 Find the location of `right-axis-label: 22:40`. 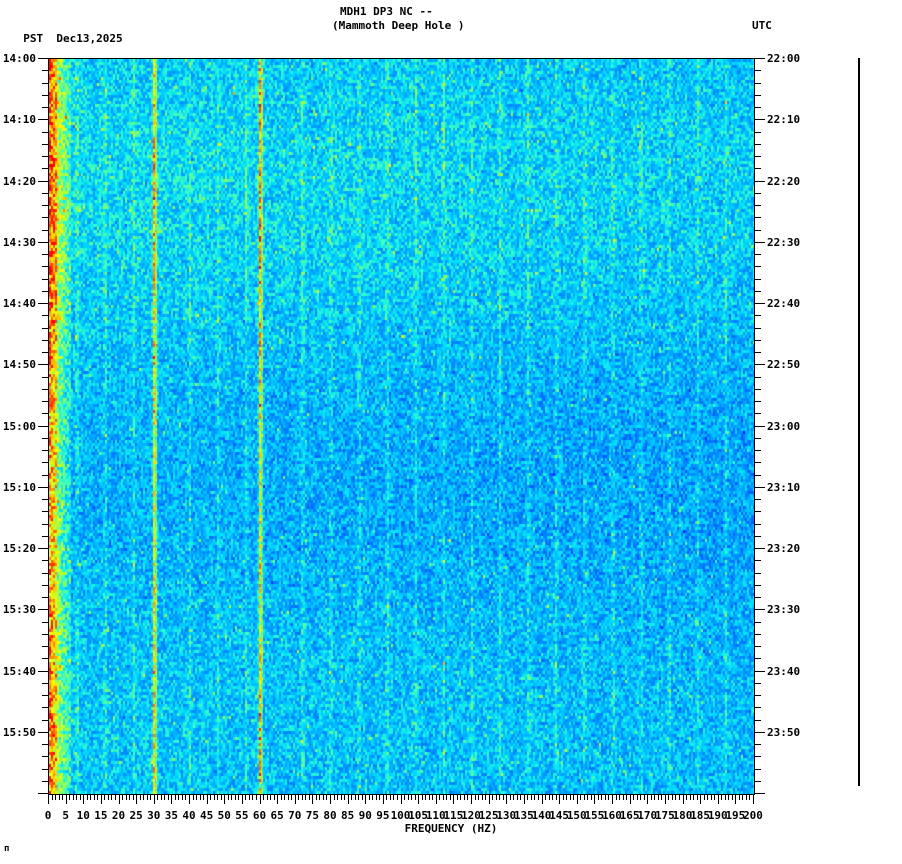

right-axis-label: 22:40 is located at coordinates (784, 303).